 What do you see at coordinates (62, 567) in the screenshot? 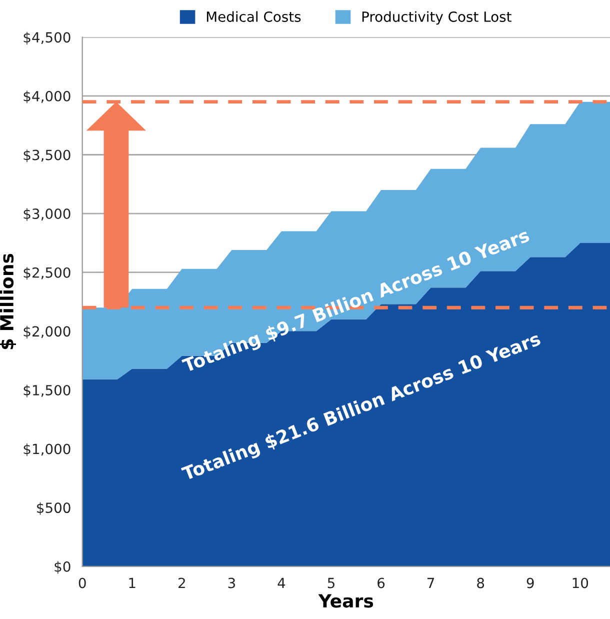
I see `y-tick-label: $0` at bounding box center [62, 567].